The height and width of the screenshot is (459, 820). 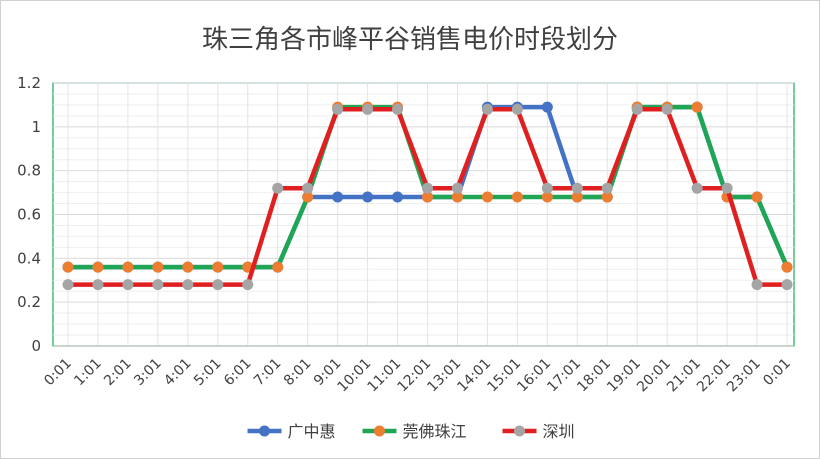 What do you see at coordinates (29, 302) in the screenshot?
I see `y-tick-label: 0.2` at bounding box center [29, 302].